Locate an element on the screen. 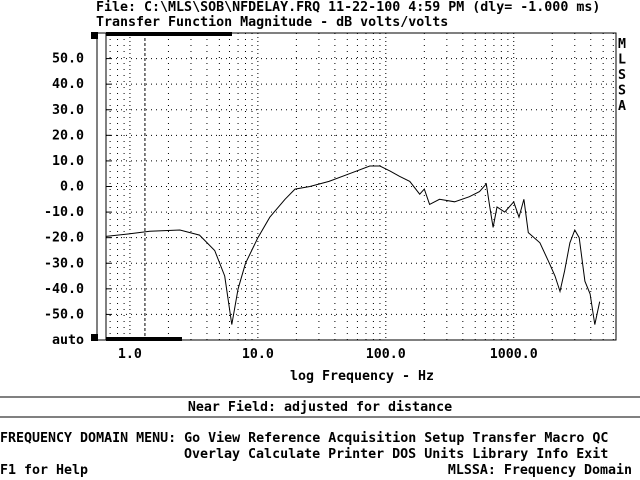 The height and width of the screenshot is (480, 640). y-tick-label: 30.0 is located at coordinates (68, 110).